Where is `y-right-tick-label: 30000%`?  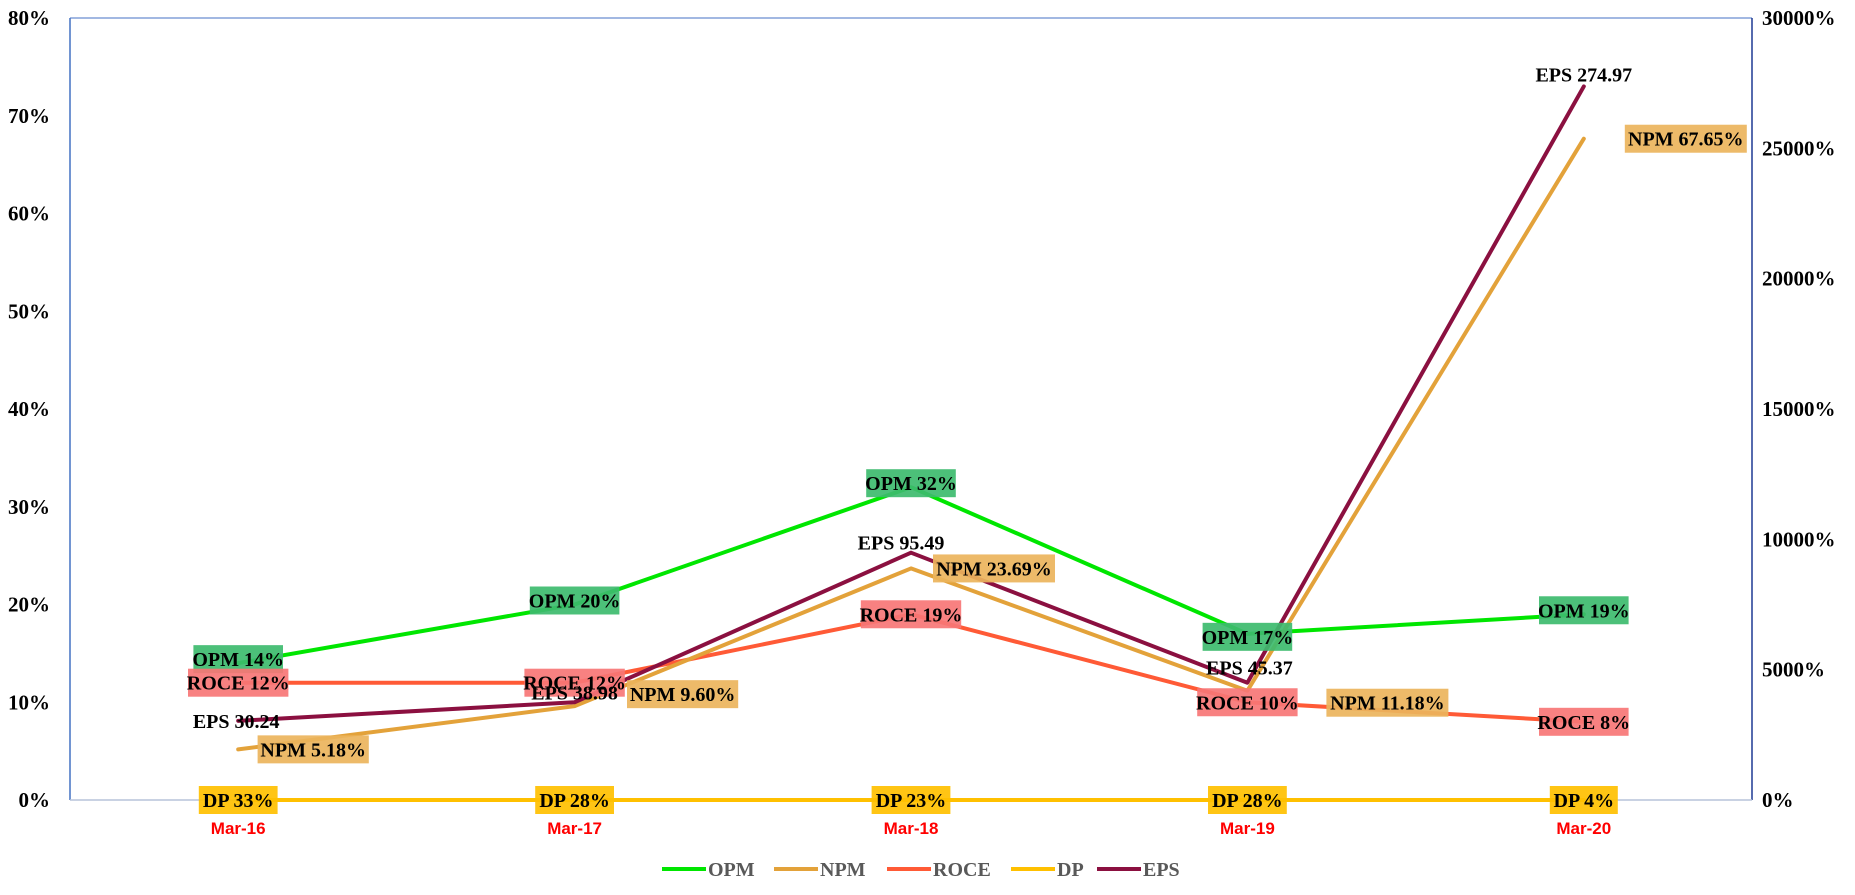
y-right-tick-label: 30000% is located at coordinates (1799, 18).